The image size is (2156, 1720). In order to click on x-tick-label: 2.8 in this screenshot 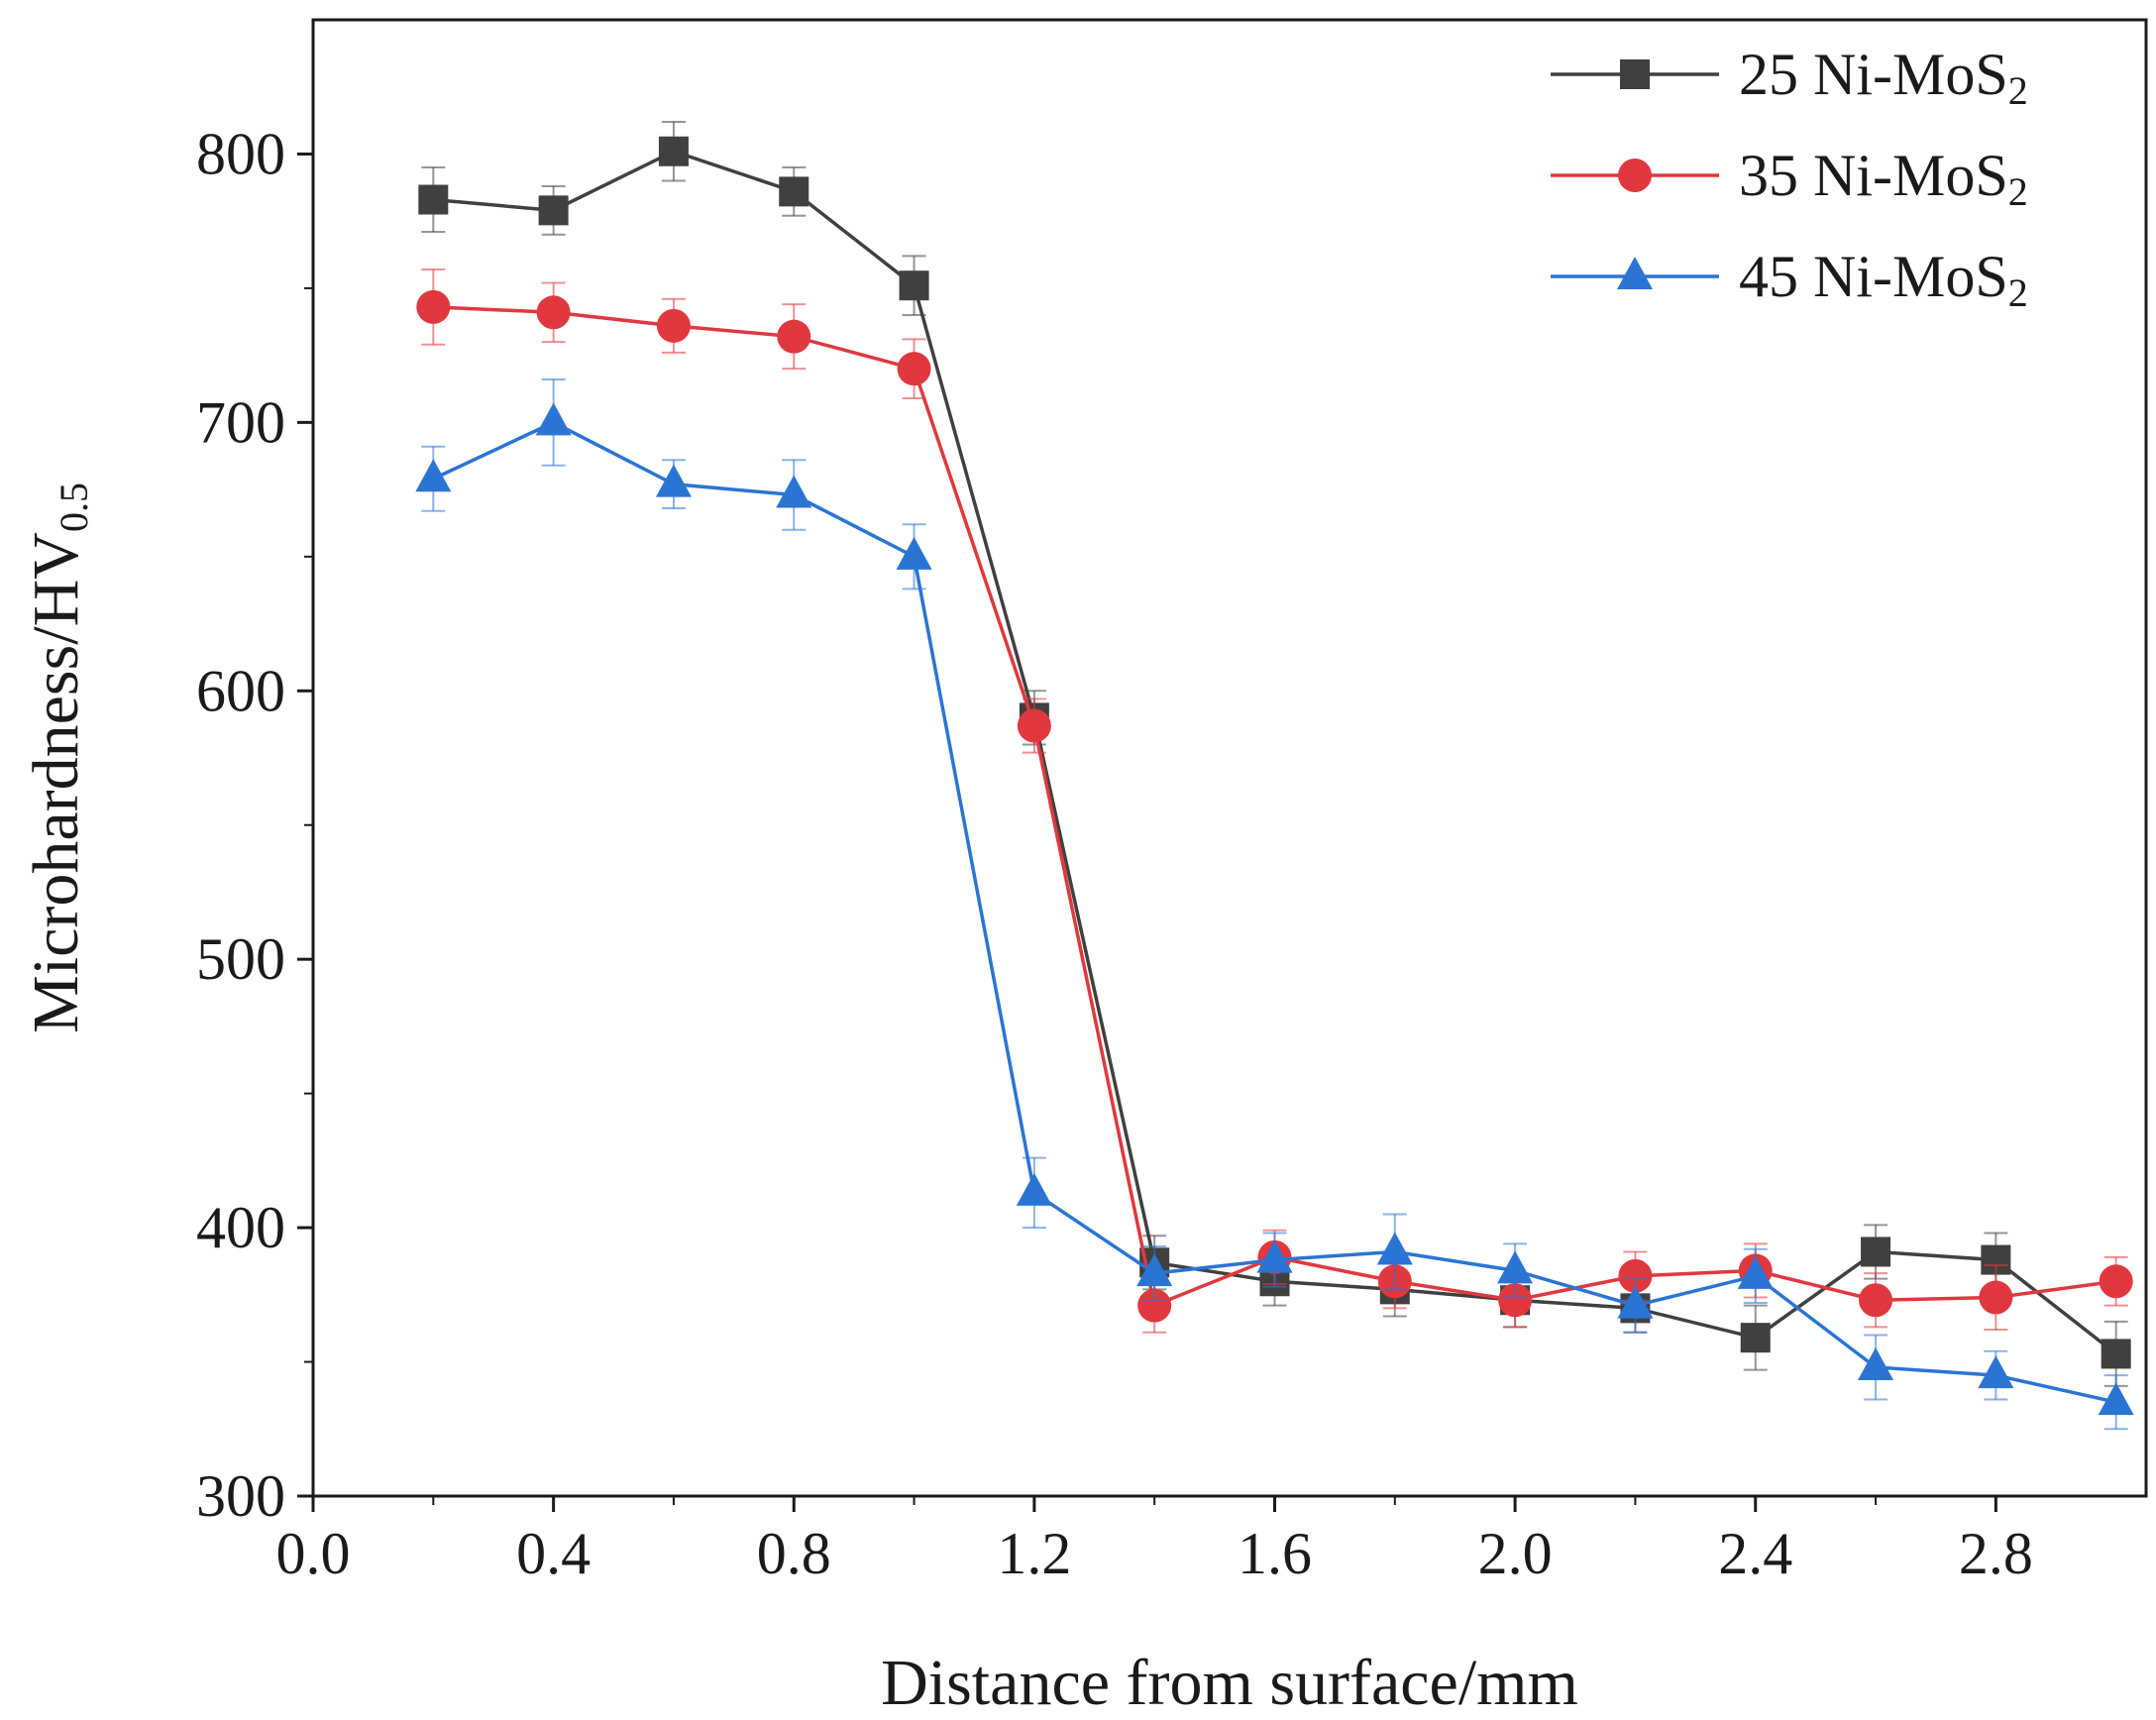, I will do `click(1996, 1553)`.